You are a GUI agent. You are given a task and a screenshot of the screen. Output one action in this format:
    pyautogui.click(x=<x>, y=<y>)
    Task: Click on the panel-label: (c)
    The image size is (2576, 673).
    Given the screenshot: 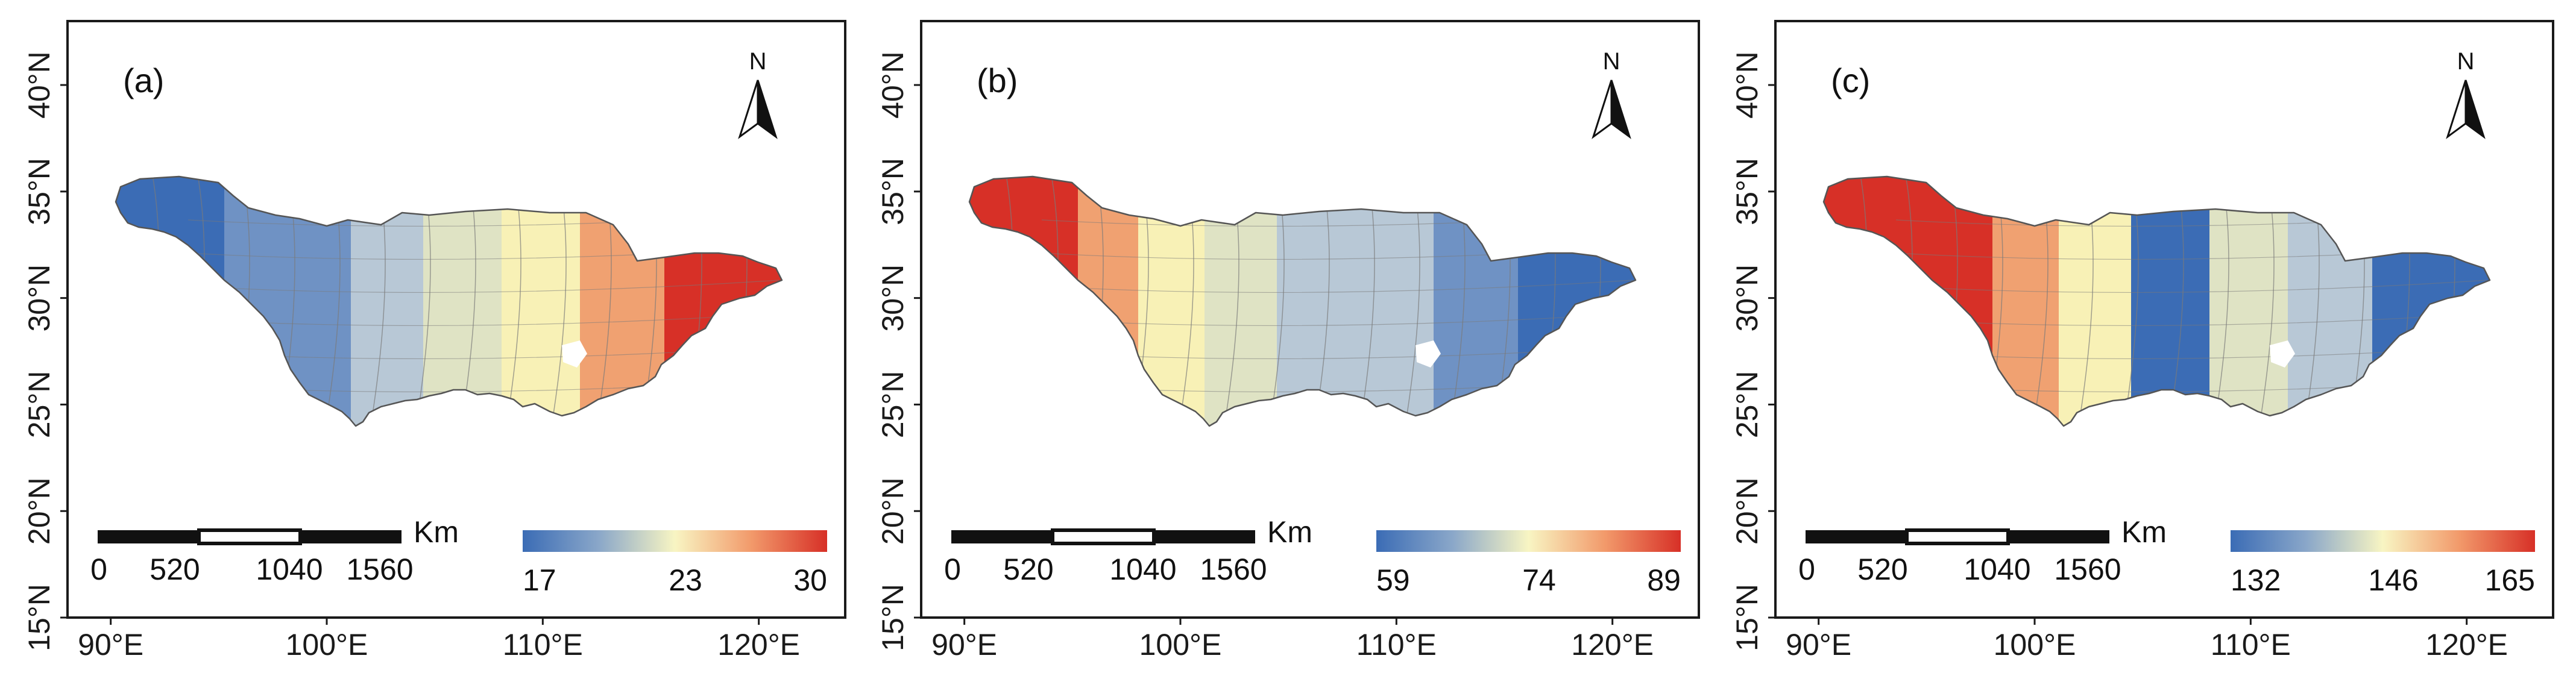 What is the action you would take?
    pyautogui.click(x=1850, y=80)
    